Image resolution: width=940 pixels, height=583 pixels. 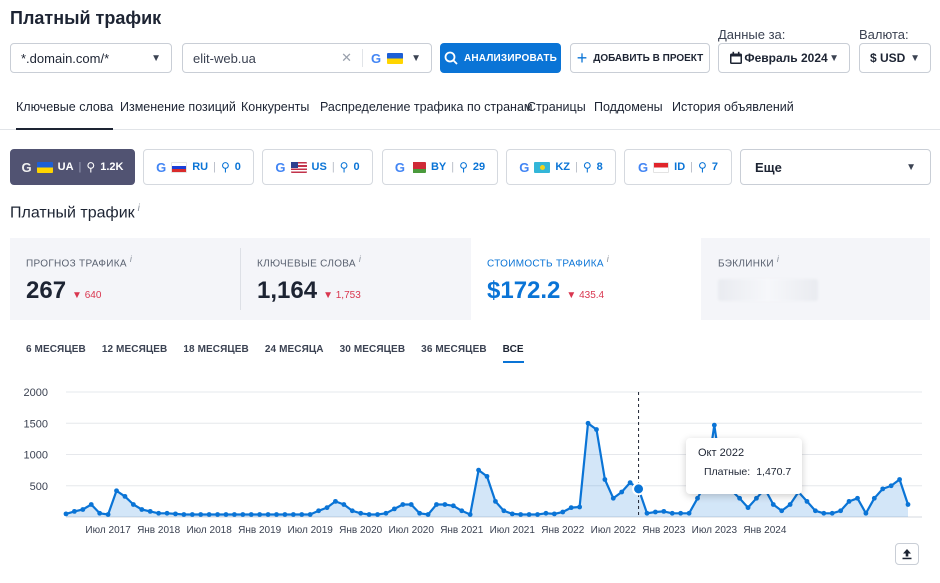 What do you see at coordinates (733, 107) in the screenshot?
I see `tab-ad-history: История объявлений` at bounding box center [733, 107].